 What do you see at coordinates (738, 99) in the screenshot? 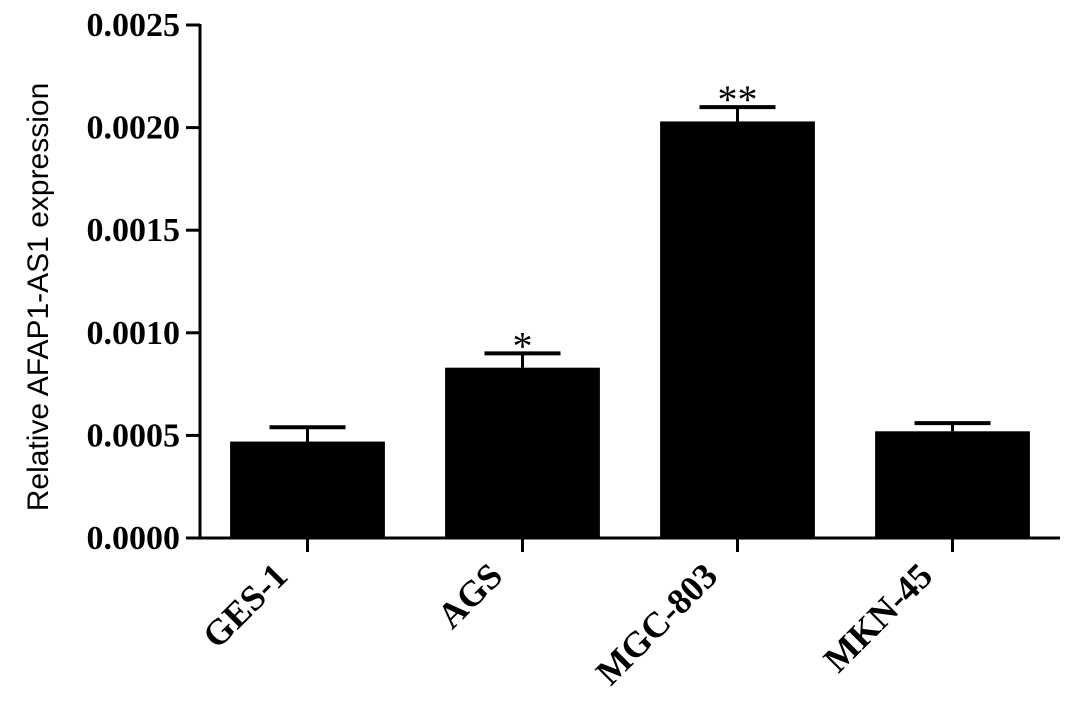
I see `significance-marker: **` at bounding box center [738, 99].